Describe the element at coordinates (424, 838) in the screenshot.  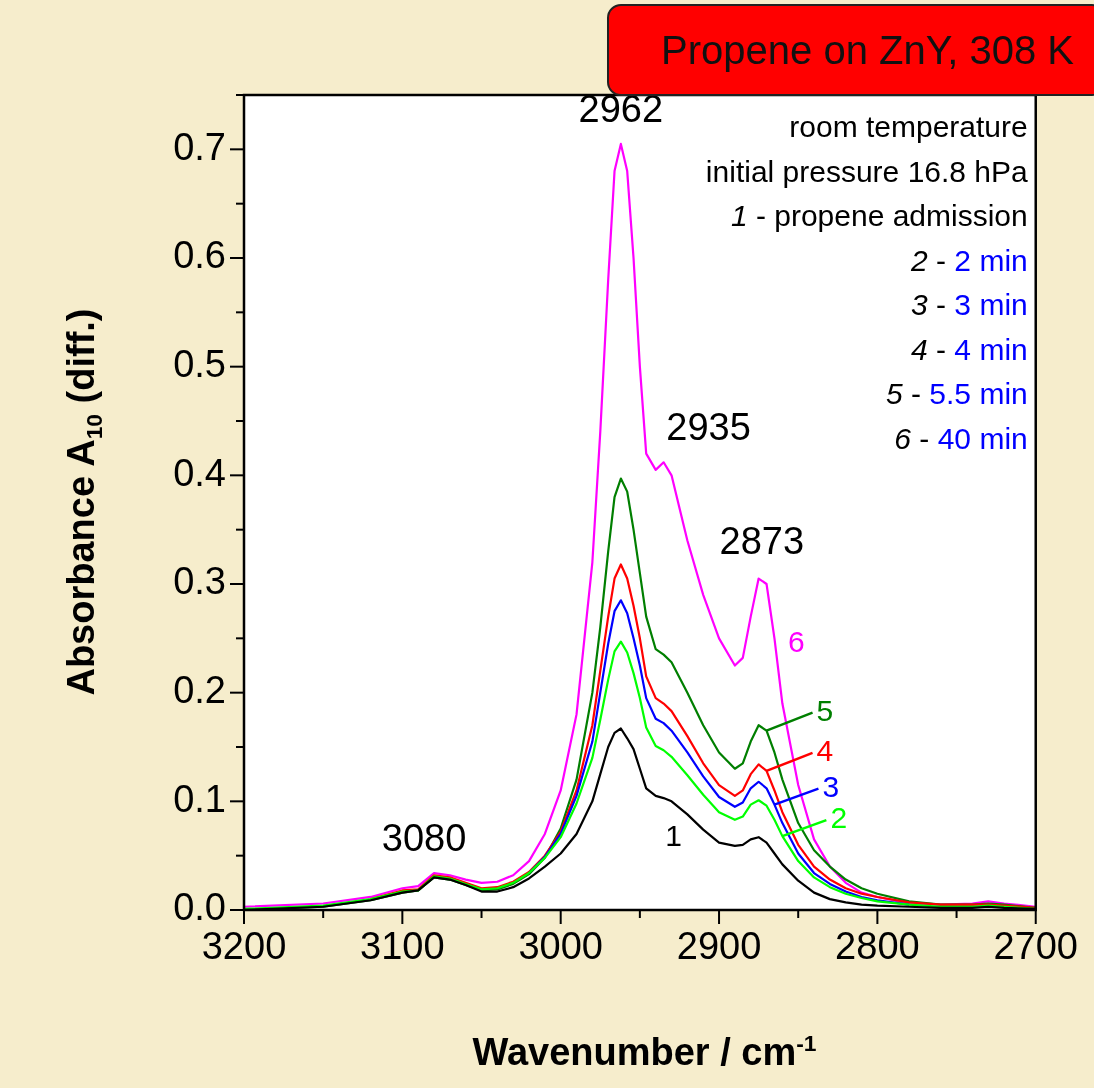
I see `annotation: 3080` at that location.